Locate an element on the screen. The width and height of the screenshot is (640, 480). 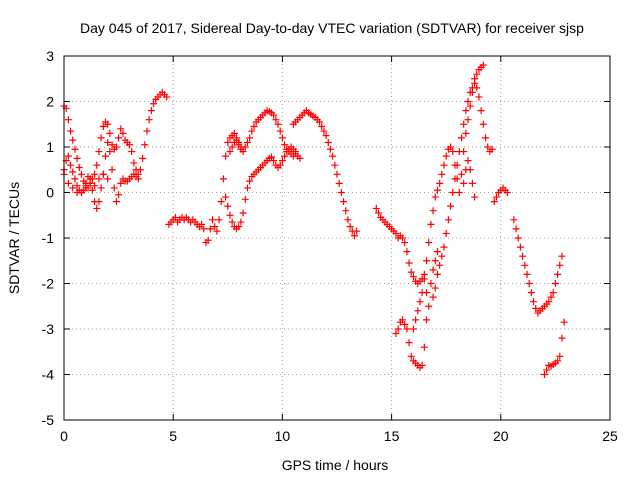
x-axis-label: GPS time / hours is located at coordinates (335, 465).